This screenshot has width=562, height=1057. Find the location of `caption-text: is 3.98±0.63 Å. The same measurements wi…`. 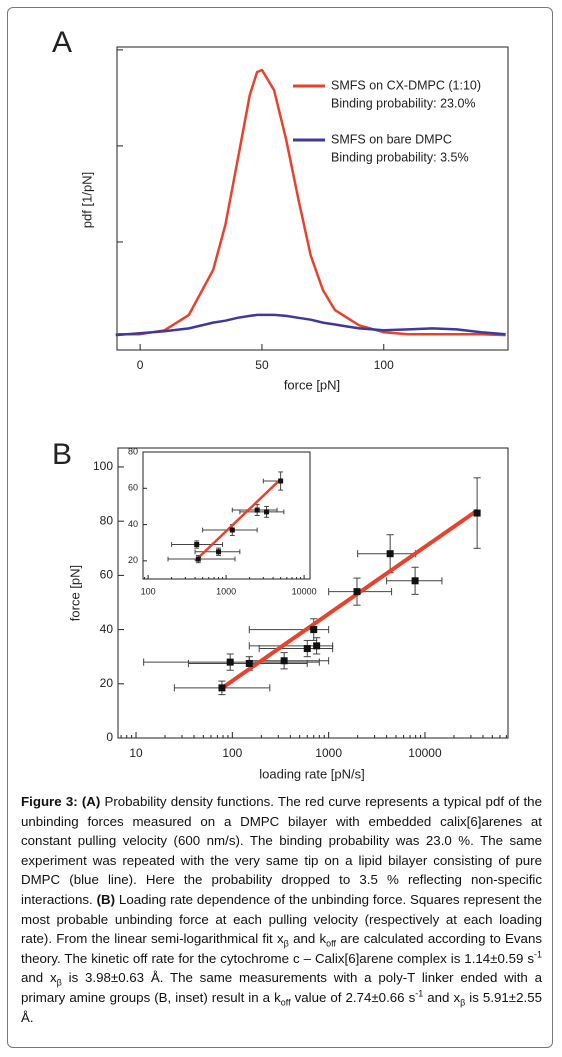

caption-text: is 3.98±0.63 Å. The same measurements wi… is located at coordinates (282, 987).